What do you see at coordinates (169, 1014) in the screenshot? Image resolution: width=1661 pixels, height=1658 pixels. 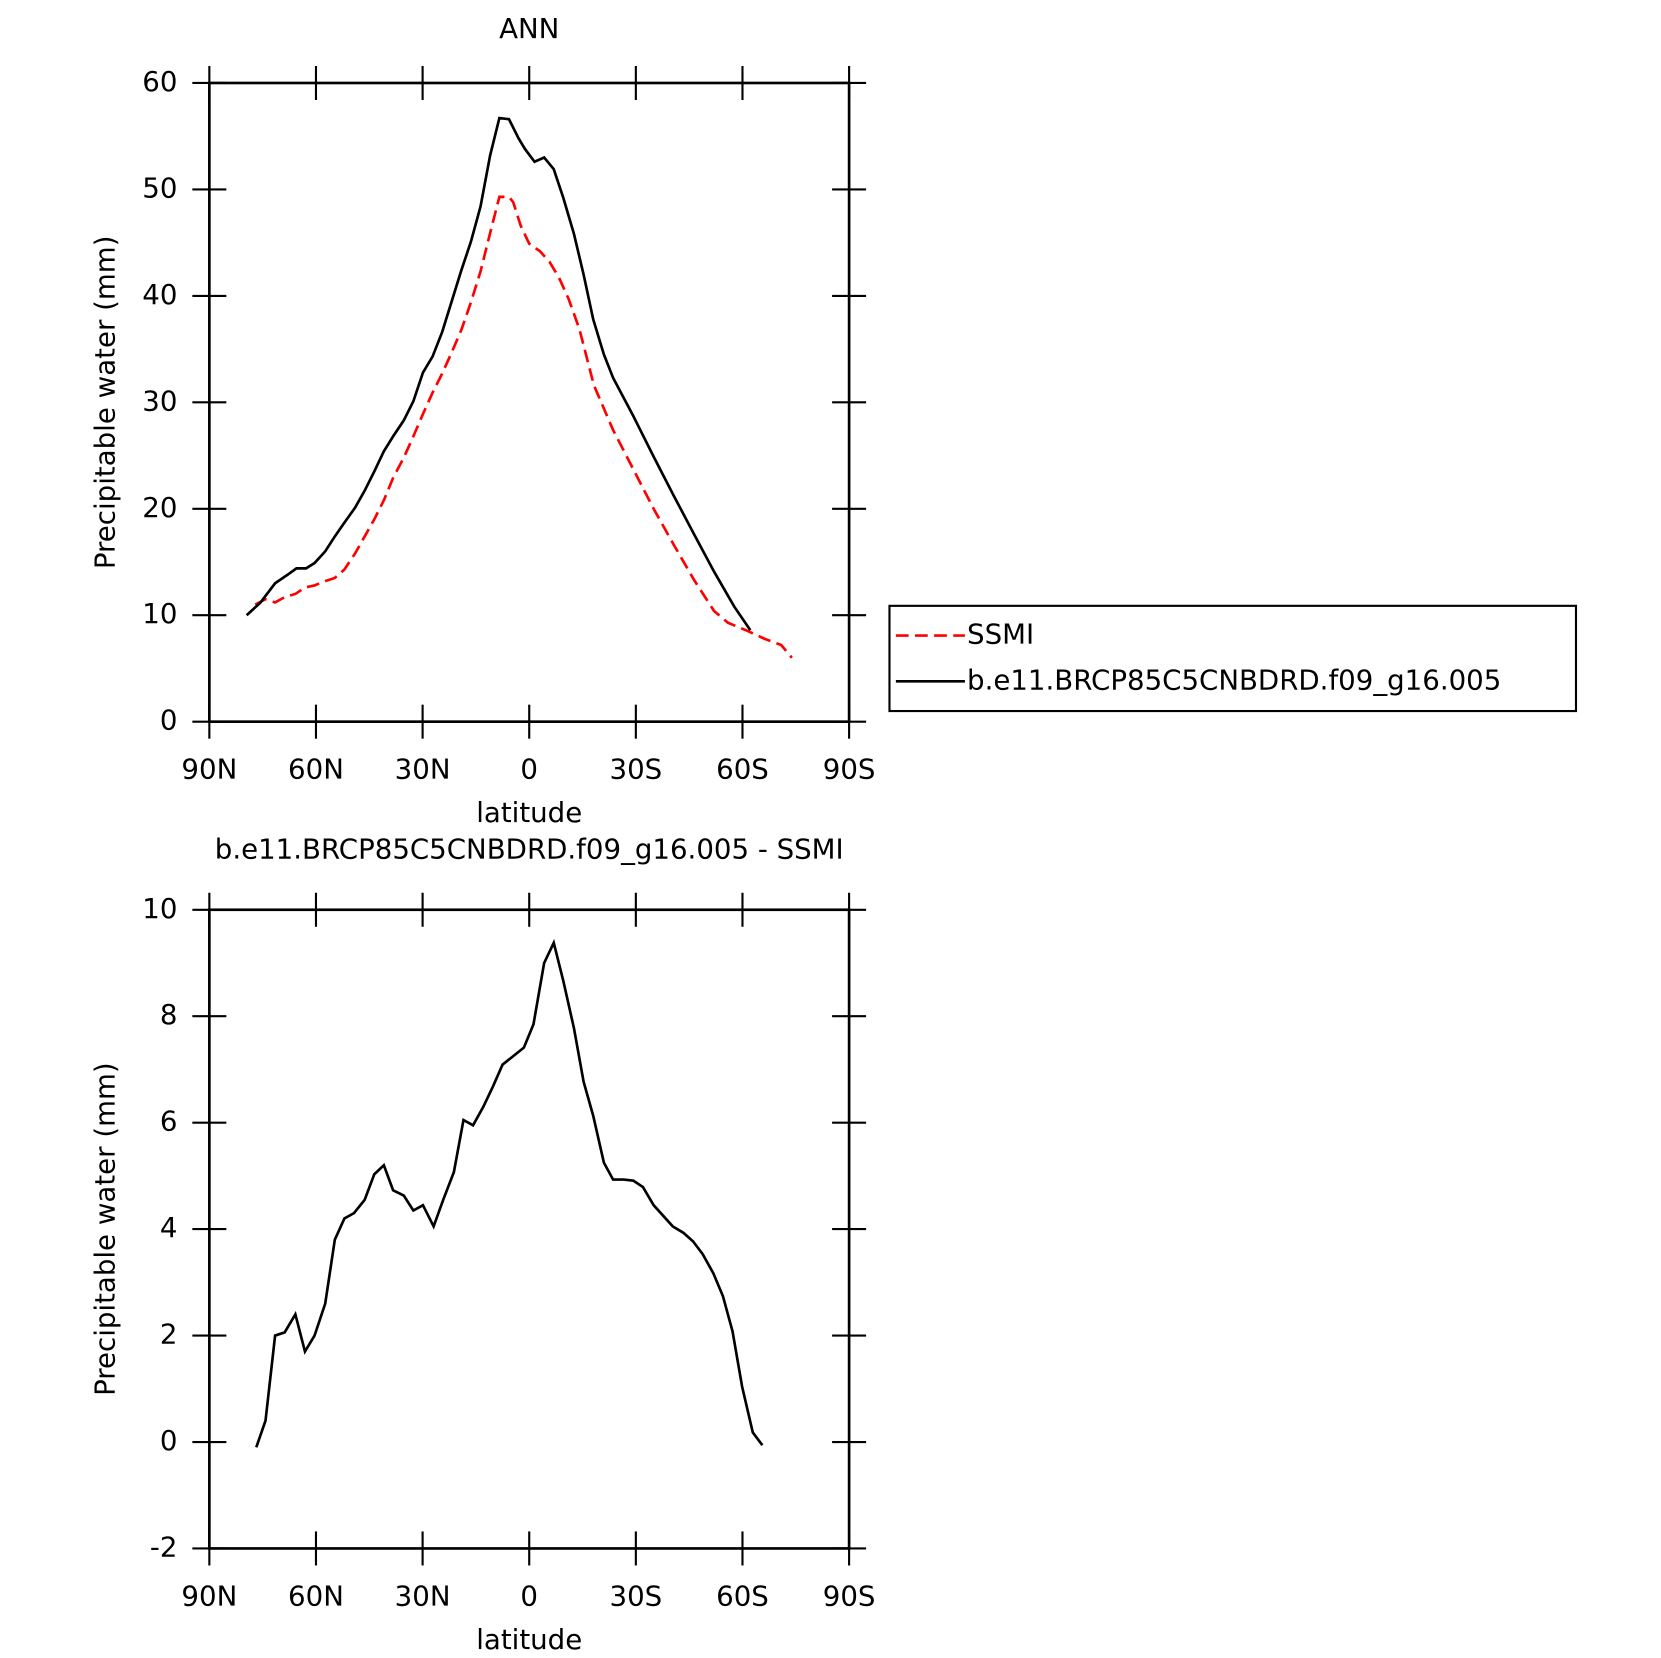 I see `y-tick-label: 8` at bounding box center [169, 1014].